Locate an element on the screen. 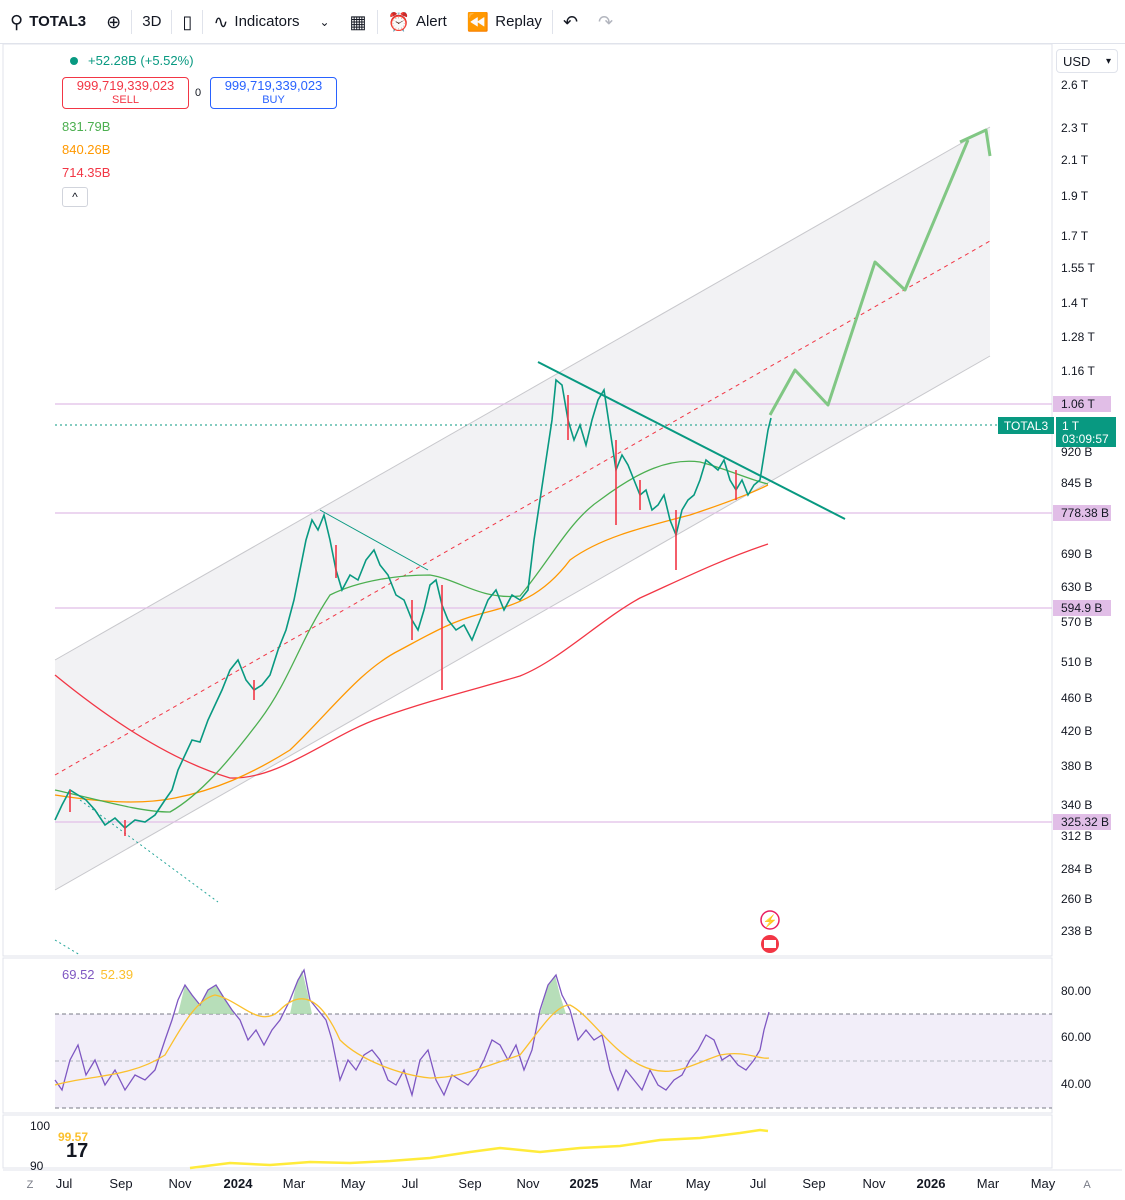 Image resolution: width=1125 pixels, height=1200 pixels. rsi-axis: 80.00 60.00 40.00 is located at coordinates (1076, 1037).